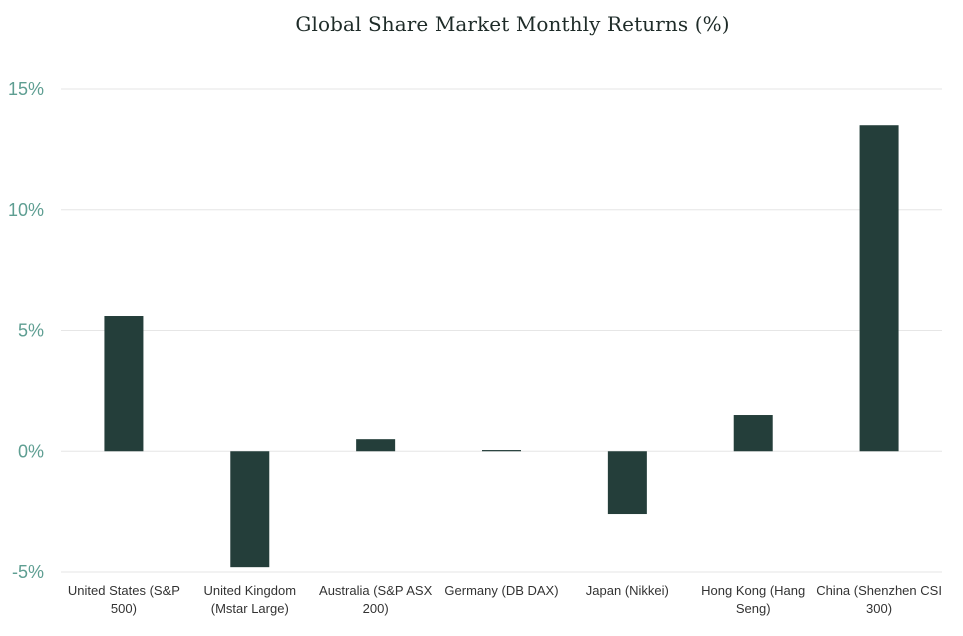 The image size is (963, 636). Describe the element at coordinates (753, 599) in the screenshot. I see `x-tick-label: Hong Kong (Hang Seng)` at that location.